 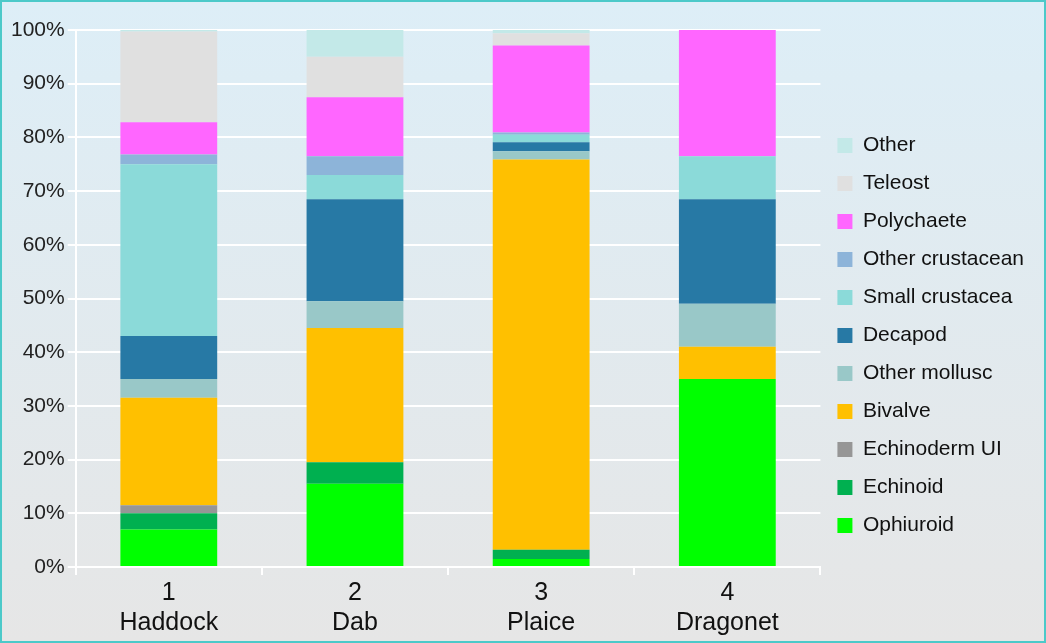 I want to click on y-tick-label: 60%, so click(x=43, y=243).